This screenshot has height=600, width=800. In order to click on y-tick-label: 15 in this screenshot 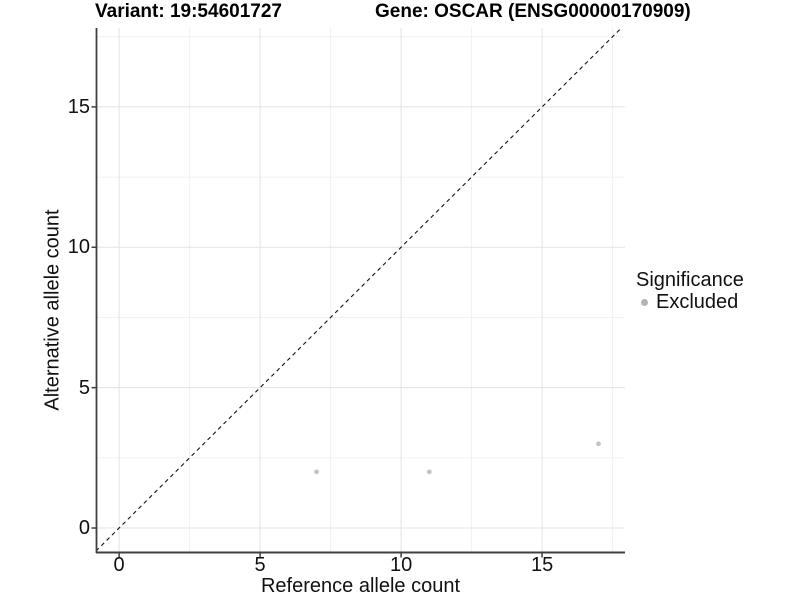, I will do `click(78, 106)`.